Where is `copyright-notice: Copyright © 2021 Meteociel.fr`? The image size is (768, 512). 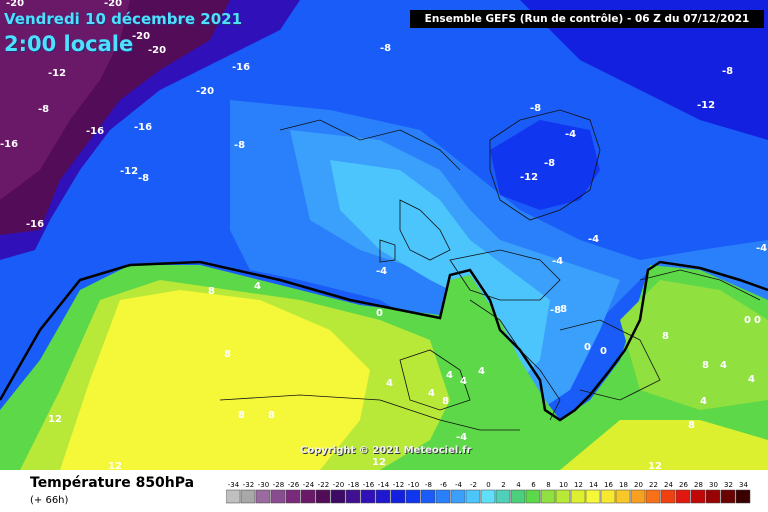 copyright-notice: Copyright © 2021 Meteociel.fr is located at coordinates (386, 450).